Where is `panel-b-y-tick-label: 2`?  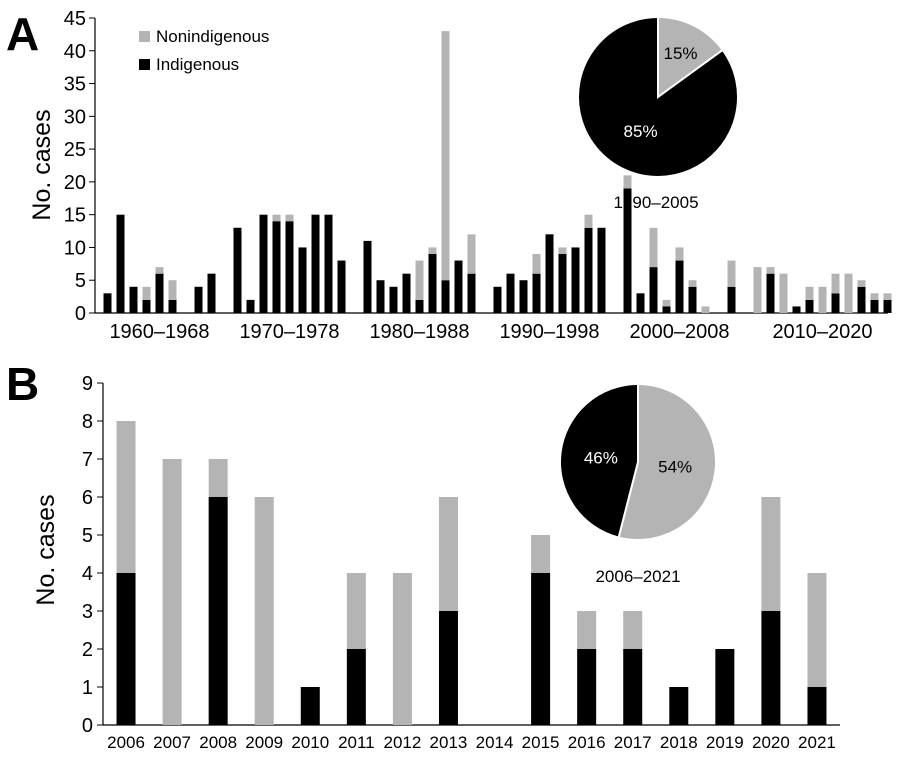 panel-b-y-tick-label: 2 is located at coordinates (87, 650).